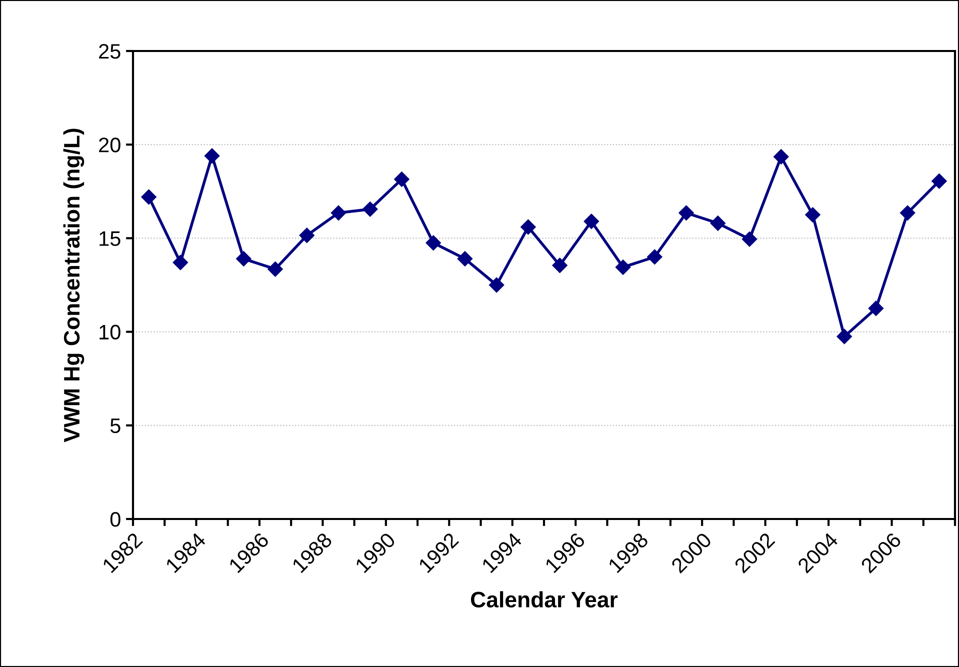  What do you see at coordinates (73, 285) in the screenshot?
I see `y-axis-title: VWM Hg Concentration (ng/L)` at bounding box center [73, 285].